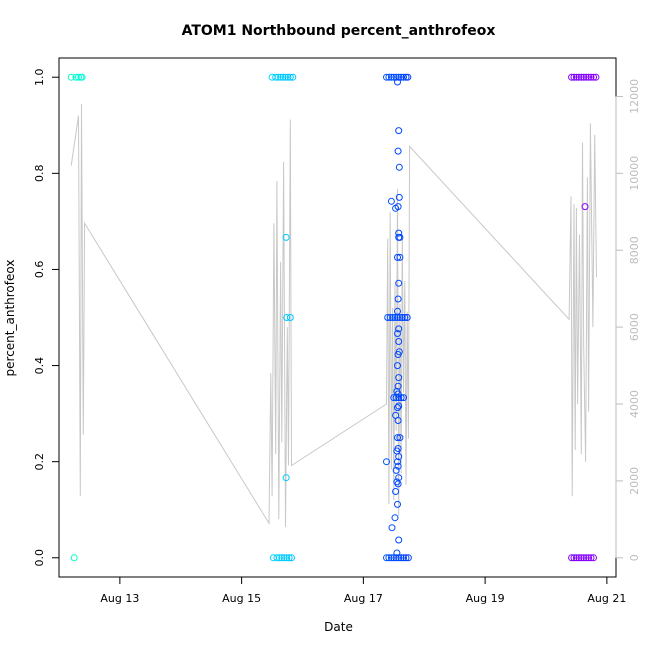 This screenshot has width=650, height=650. What do you see at coordinates (363, 598) in the screenshot?
I see `x-tick-label: Aug 17` at bounding box center [363, 598].